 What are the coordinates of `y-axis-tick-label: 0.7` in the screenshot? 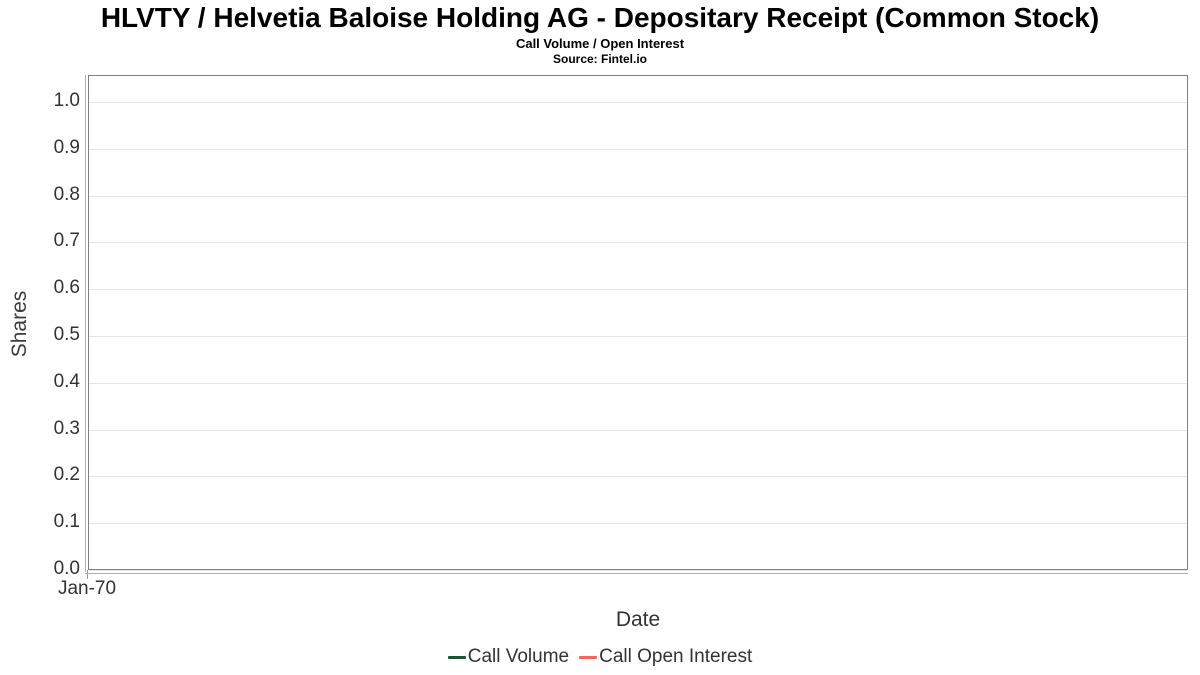 It's located at (66, 241).